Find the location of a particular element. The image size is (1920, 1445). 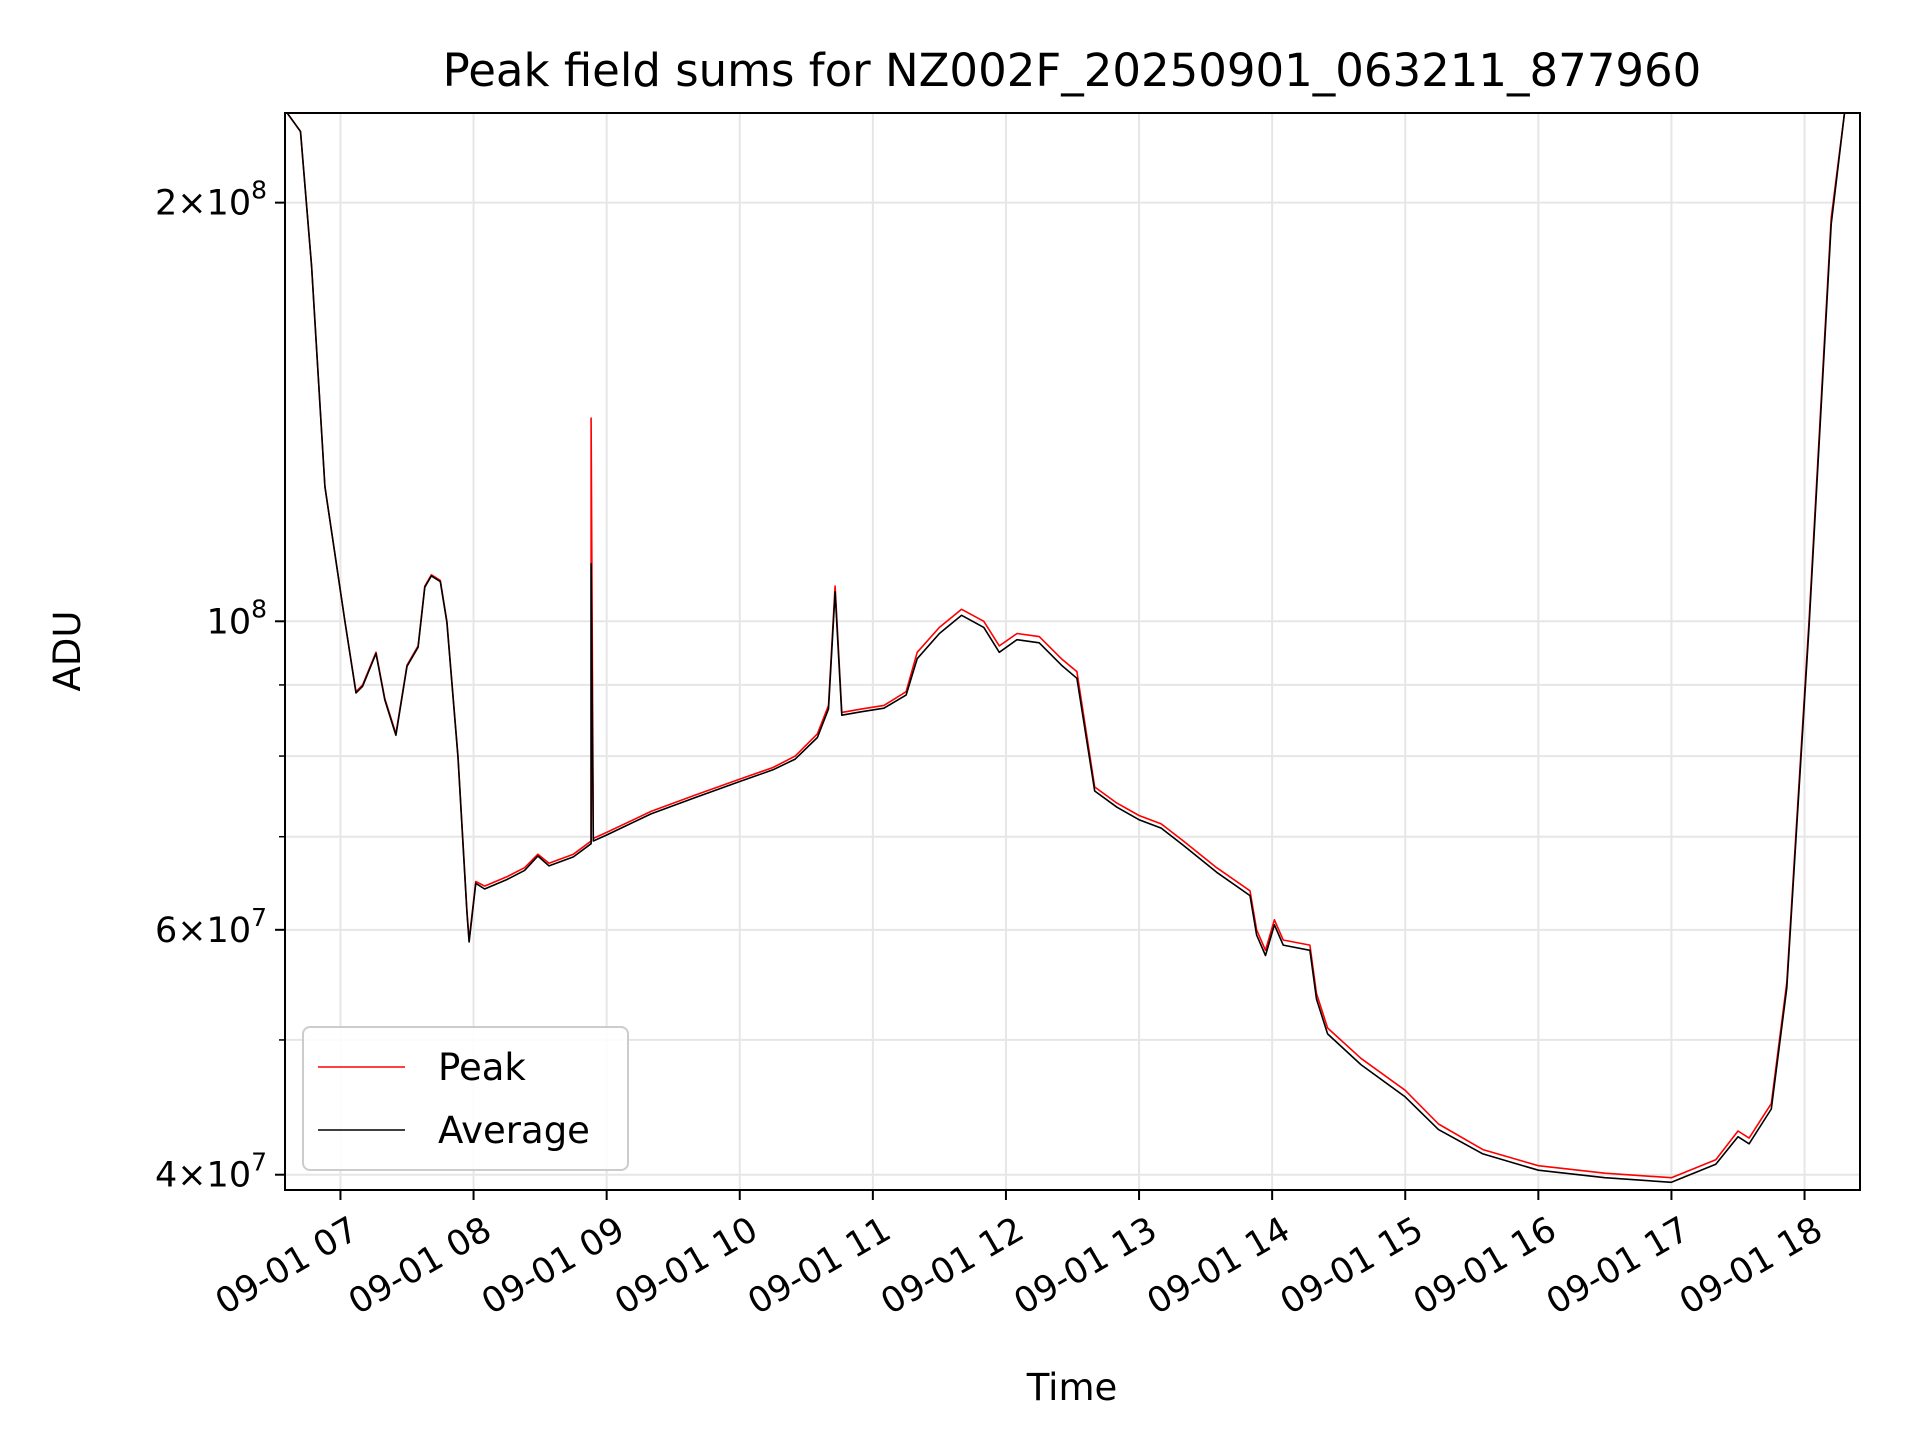

legend-box is located at coordinates (465, 1098).